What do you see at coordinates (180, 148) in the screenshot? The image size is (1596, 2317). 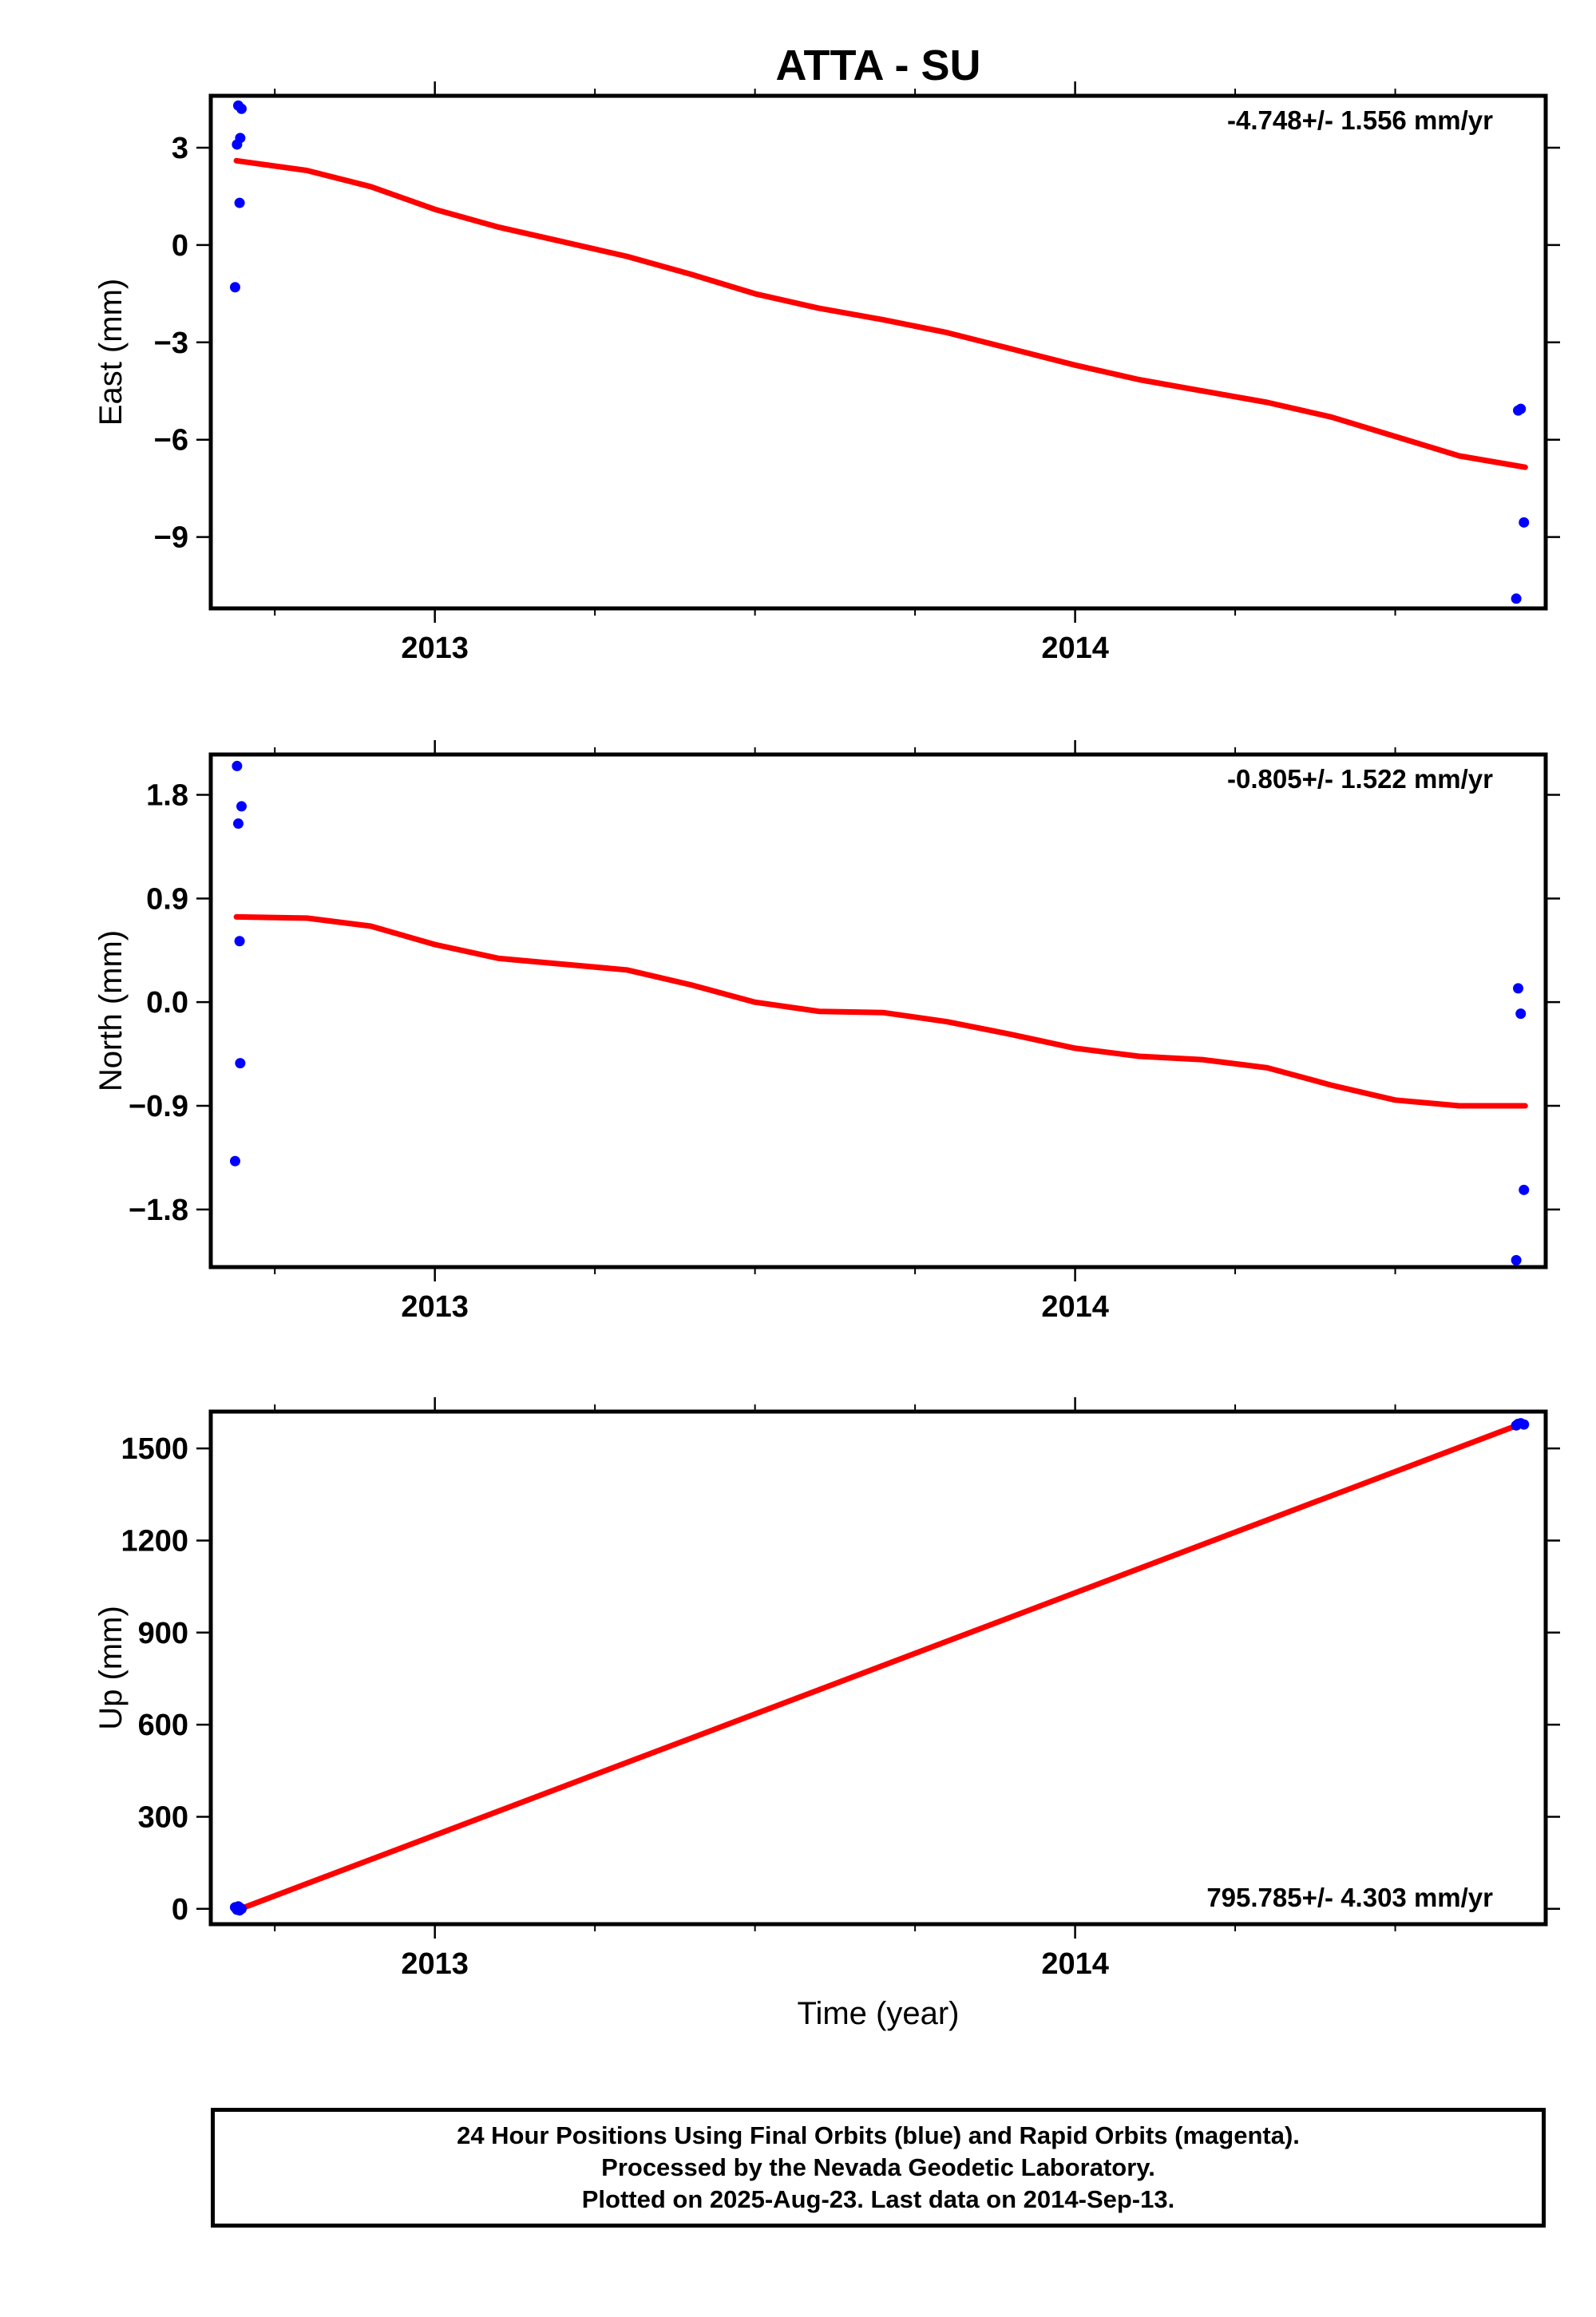 I see `east-y-tick-label: 3` at bounding box center [180, 148].